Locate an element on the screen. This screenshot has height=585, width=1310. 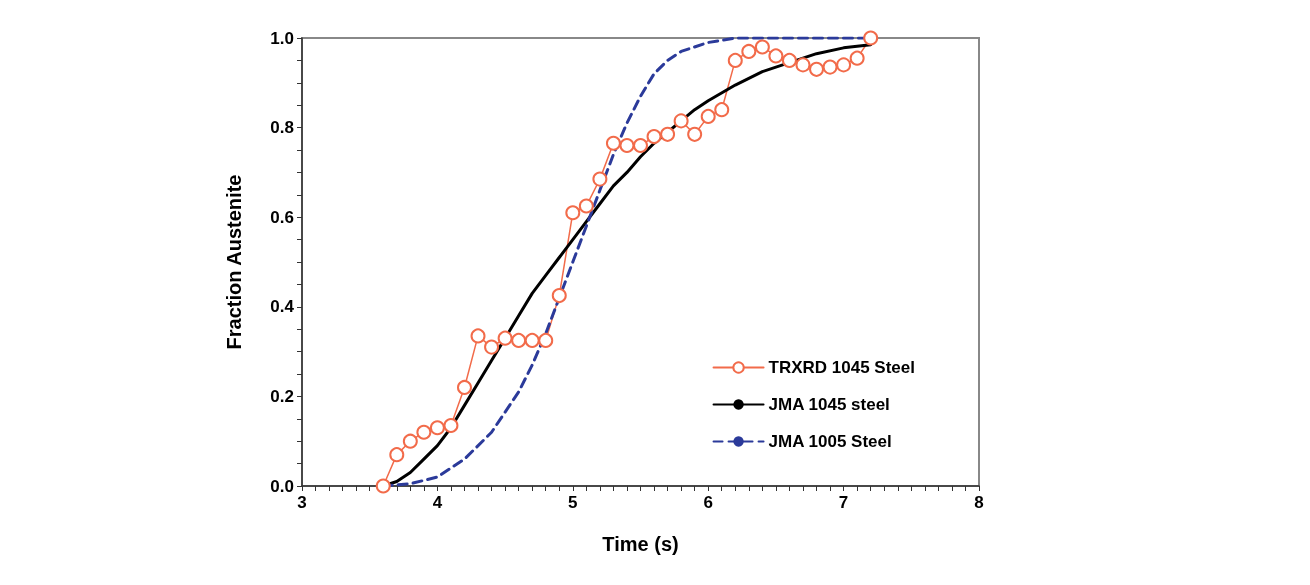
x-tick-label: 8 is located at coordinates (979, 502).